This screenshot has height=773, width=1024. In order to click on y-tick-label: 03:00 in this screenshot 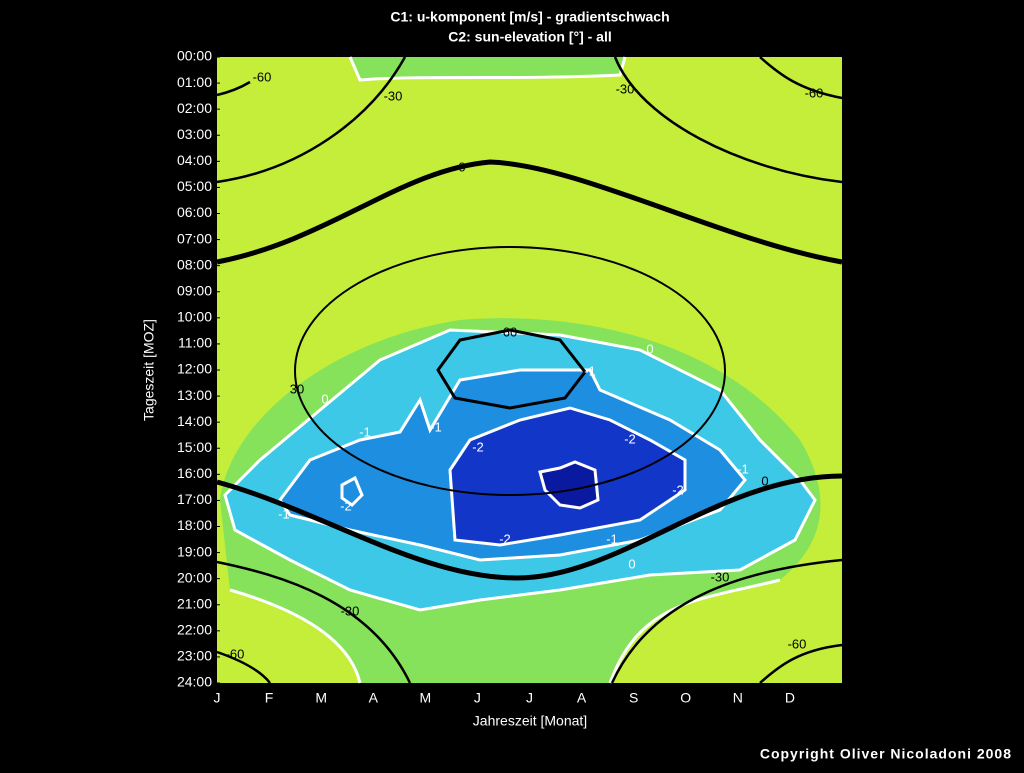, I will do `click(194, 134)`.